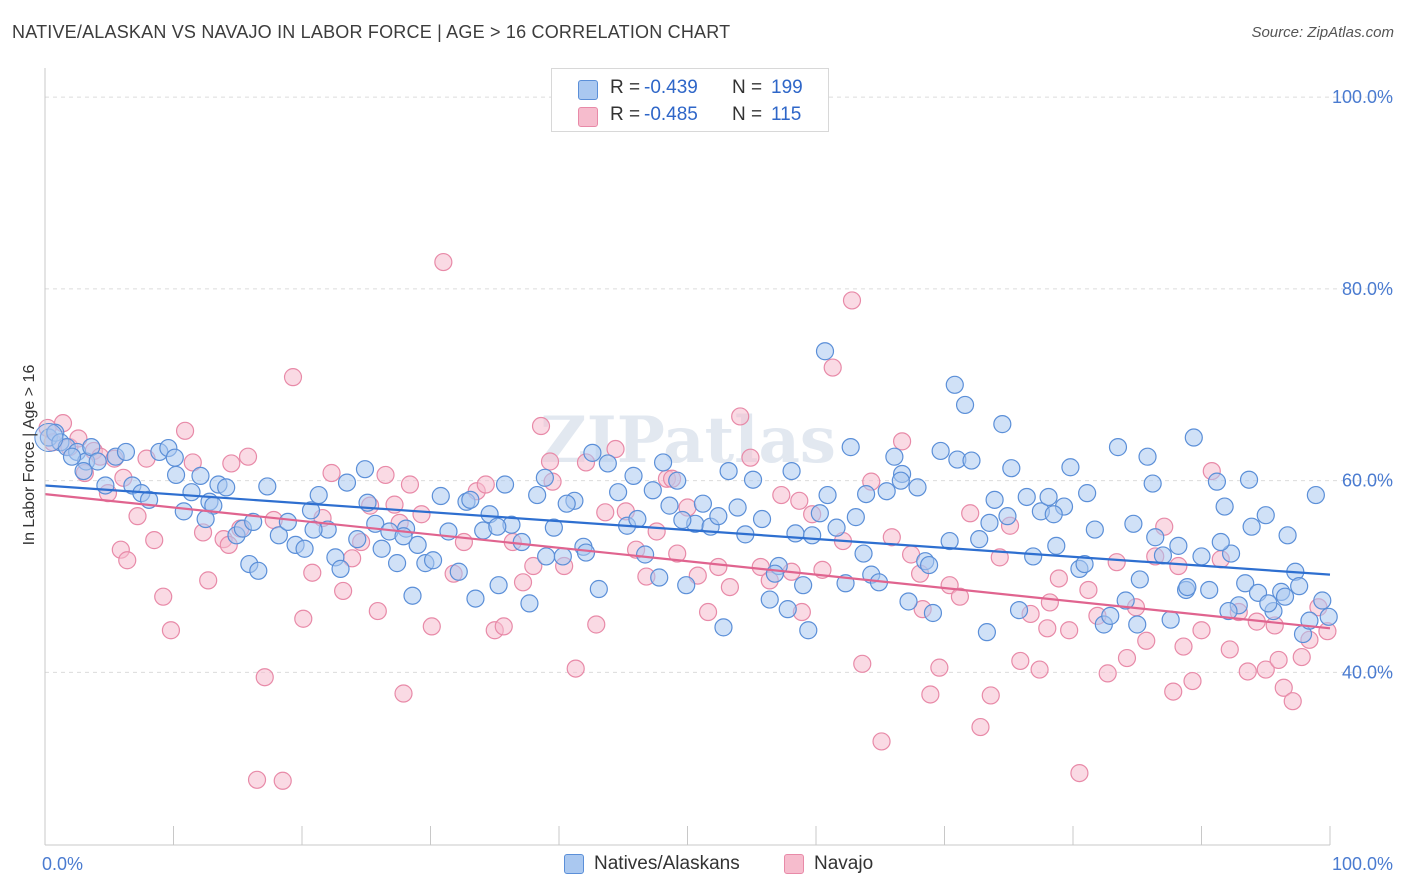 The width and height of the screenshot is (1406, 892). What do you see at coordinates (29, 455) in the screenshot?
I see `y-axis-label: In Labor Force | Age > 16` at bounding box center [29, 455].